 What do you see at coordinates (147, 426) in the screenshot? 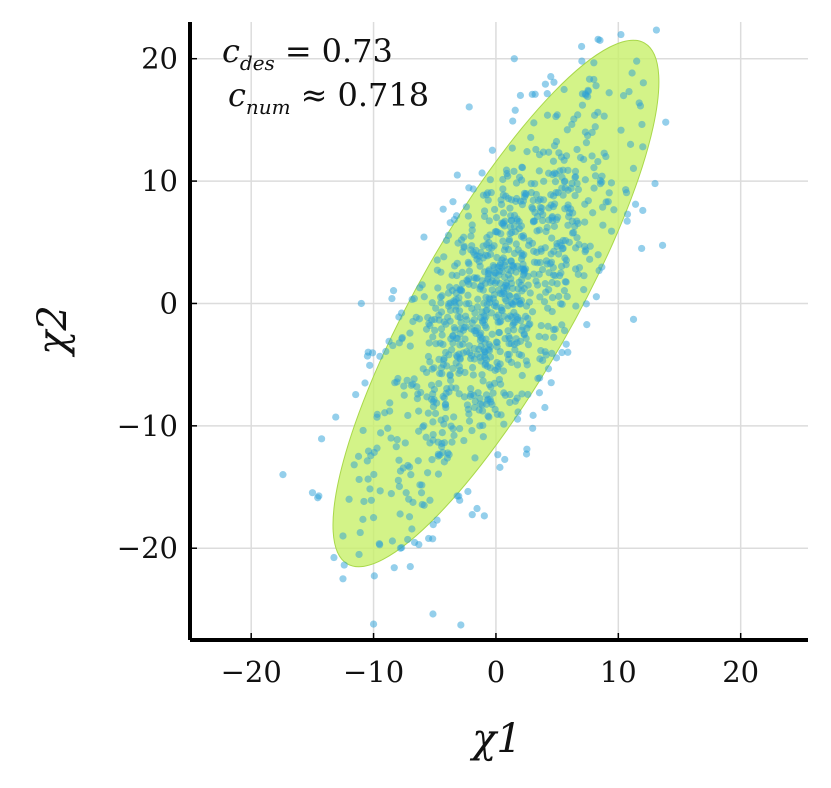
I see `y-tick-label: −10` at bounding box center [147, 426].